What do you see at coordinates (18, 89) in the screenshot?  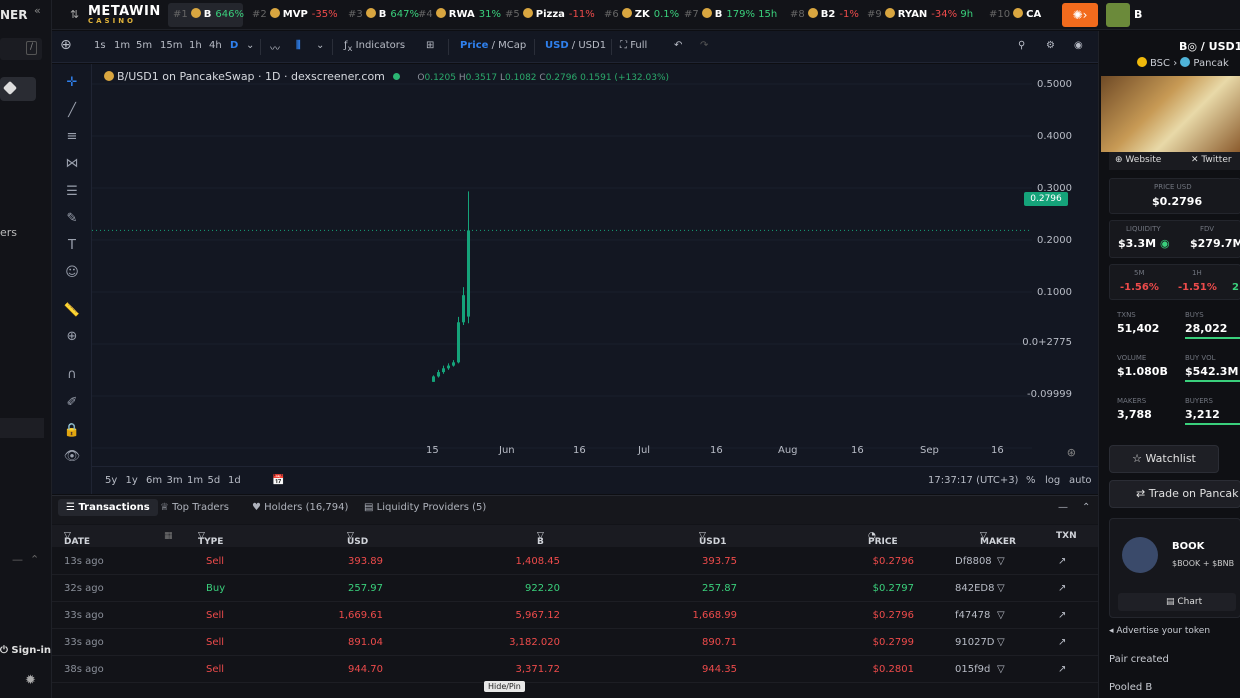 I see `home-button` at bounding box center [18, 89].